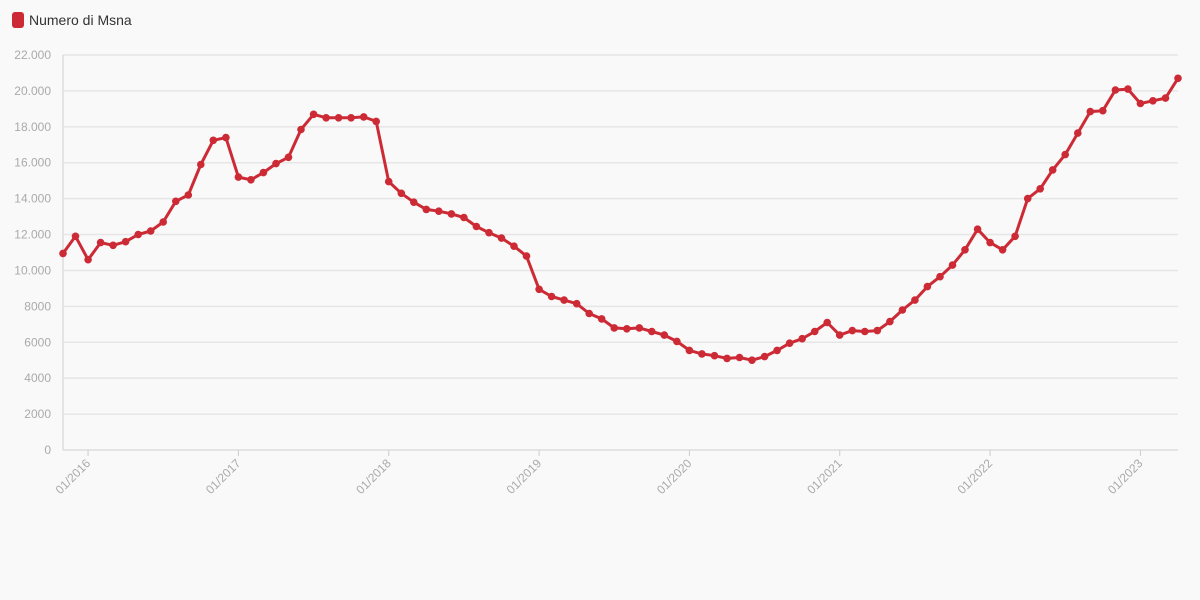 The height and width of the screenshot is (600, 1200). What do you see at coordinates (37, 342) in the screenshot?
I see `y-tick-label: 6000` at bounding box center [37, 342].